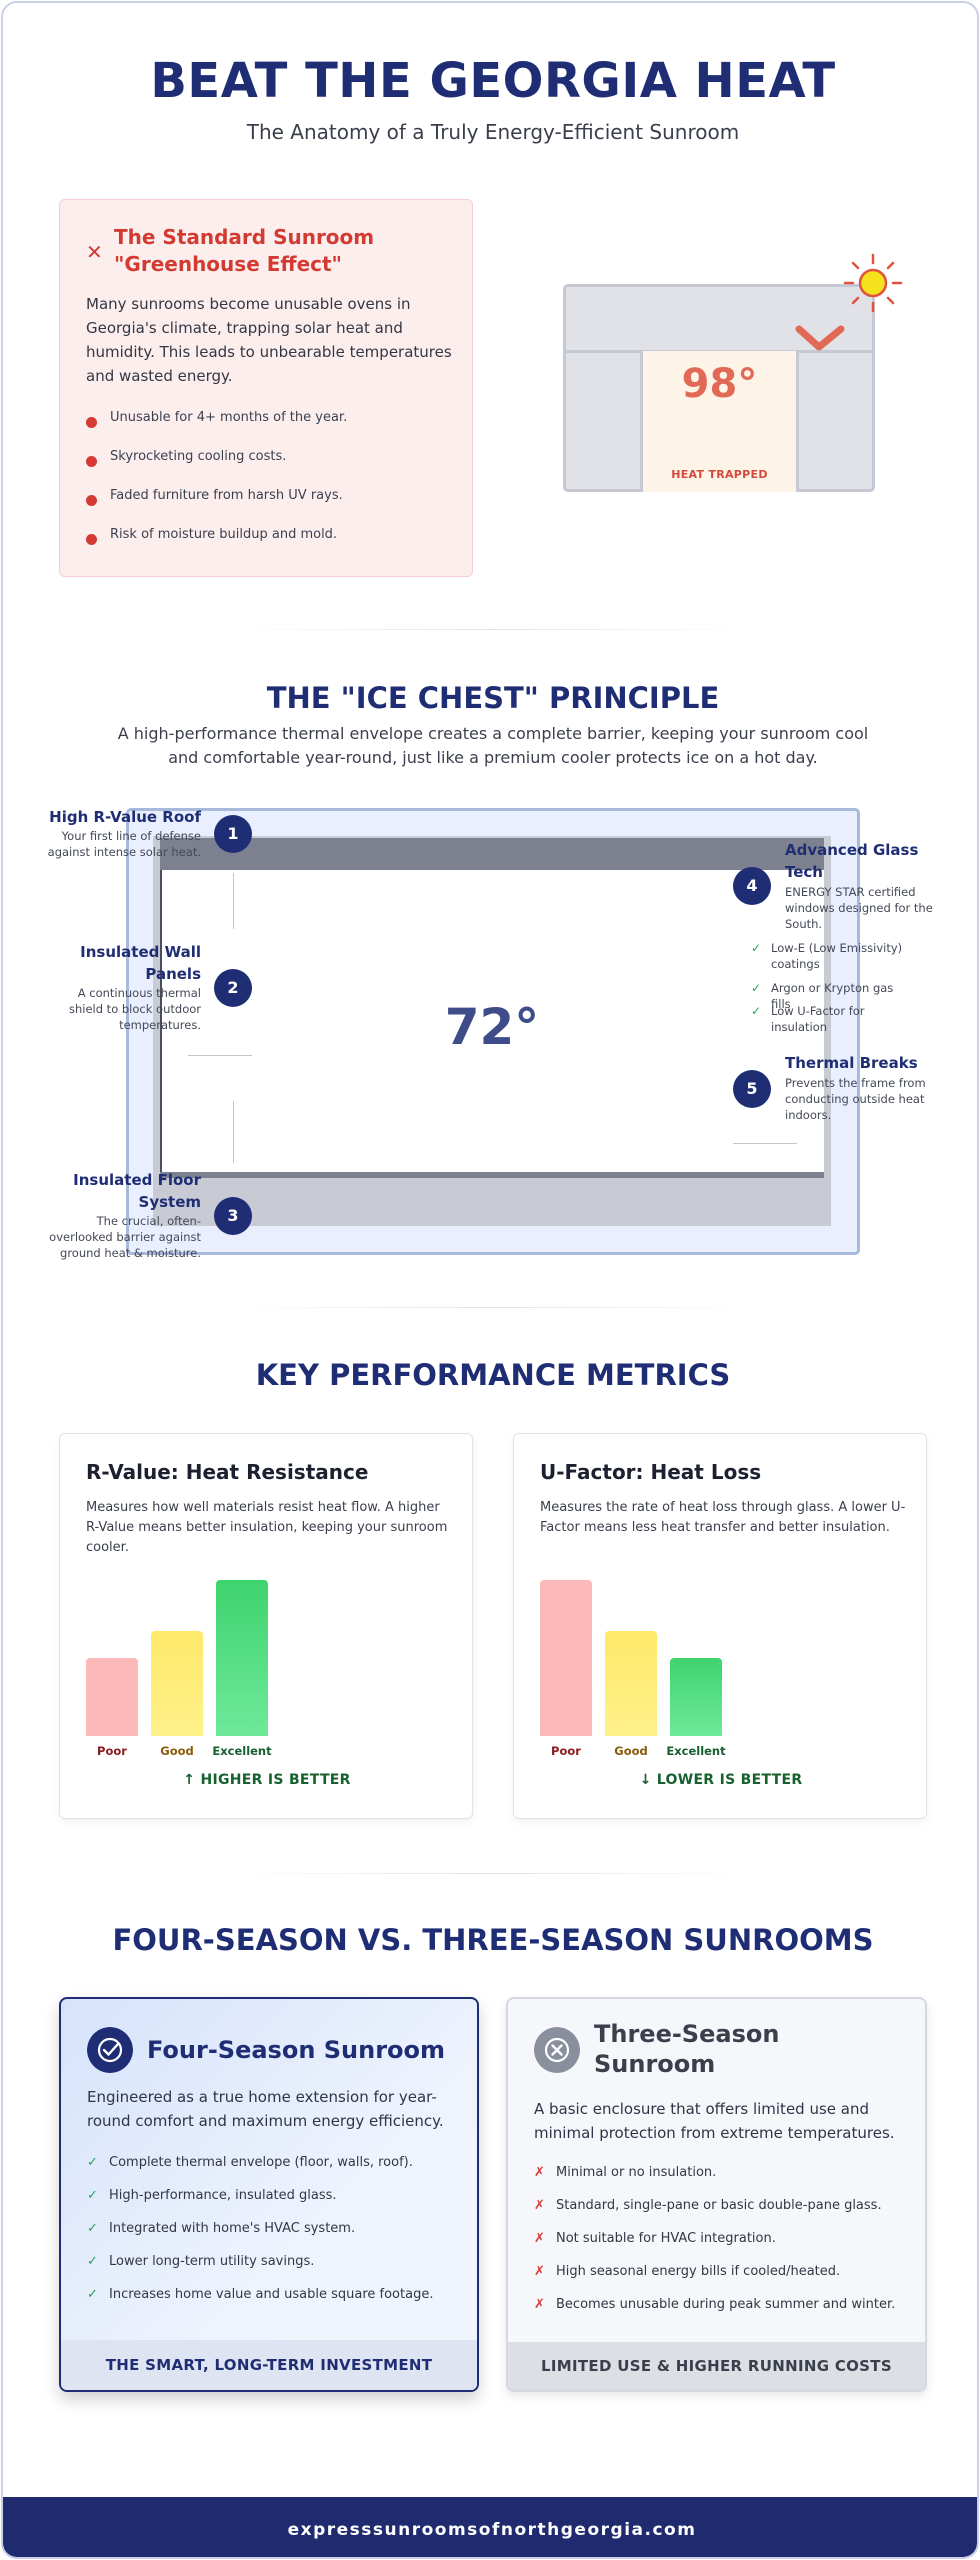 The height and width of the screenshot is (2560, 980). Describe the element at coordinates (493, 81) in the screenshot. I see `page-title: BEAT THE GEORGIA HEAT` at that location.